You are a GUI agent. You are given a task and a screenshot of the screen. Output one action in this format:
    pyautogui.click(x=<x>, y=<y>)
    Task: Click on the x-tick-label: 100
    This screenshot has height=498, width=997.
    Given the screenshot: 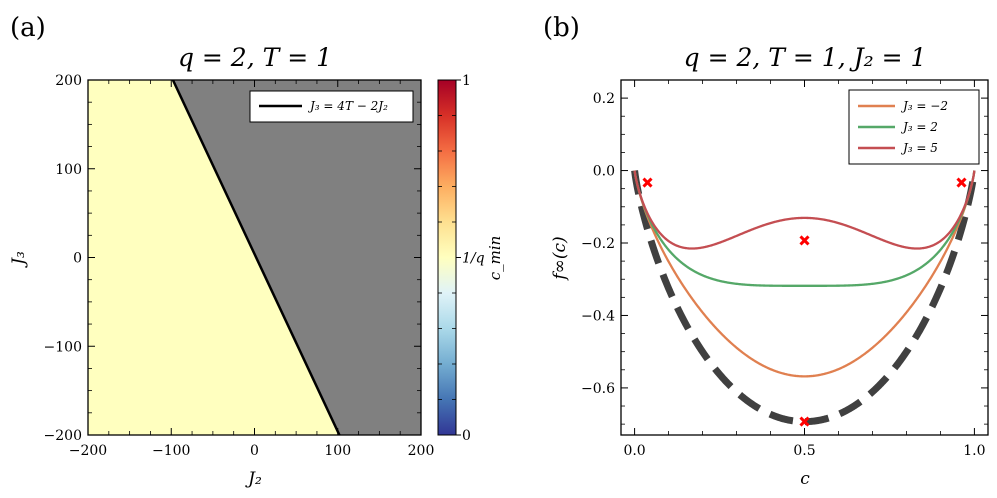 What is the action you would take?
    pyautogui.click(x=337, y=451)
    